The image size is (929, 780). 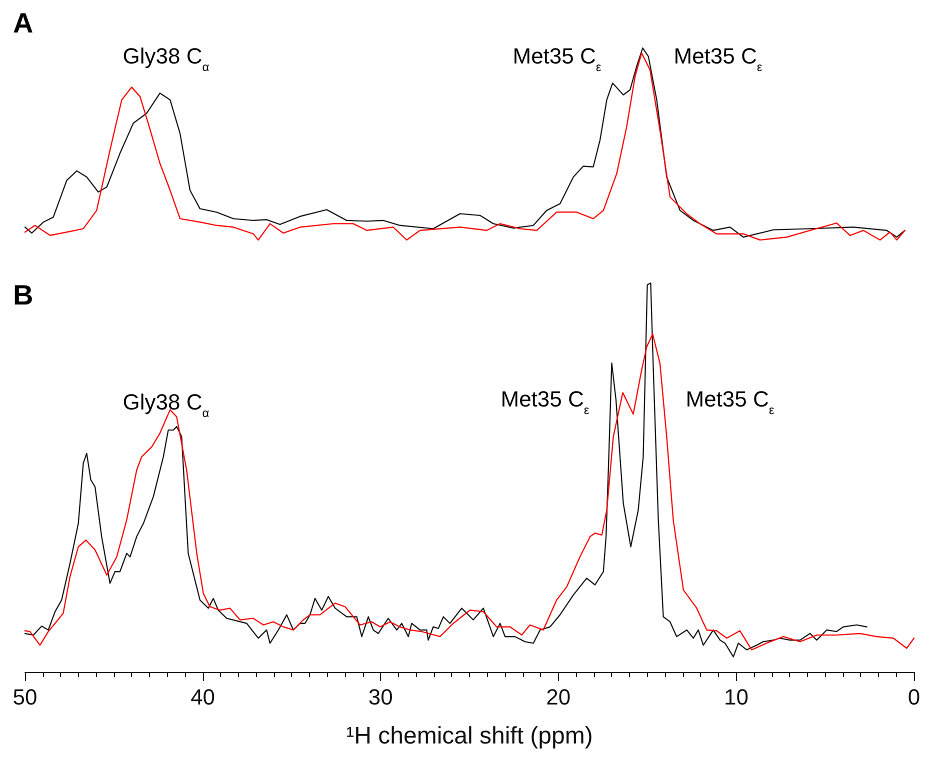 What do you see at coordinates (558, 697) in the screenshot?
I see `x-tick-label: 20` at bounding box center [558, 697].